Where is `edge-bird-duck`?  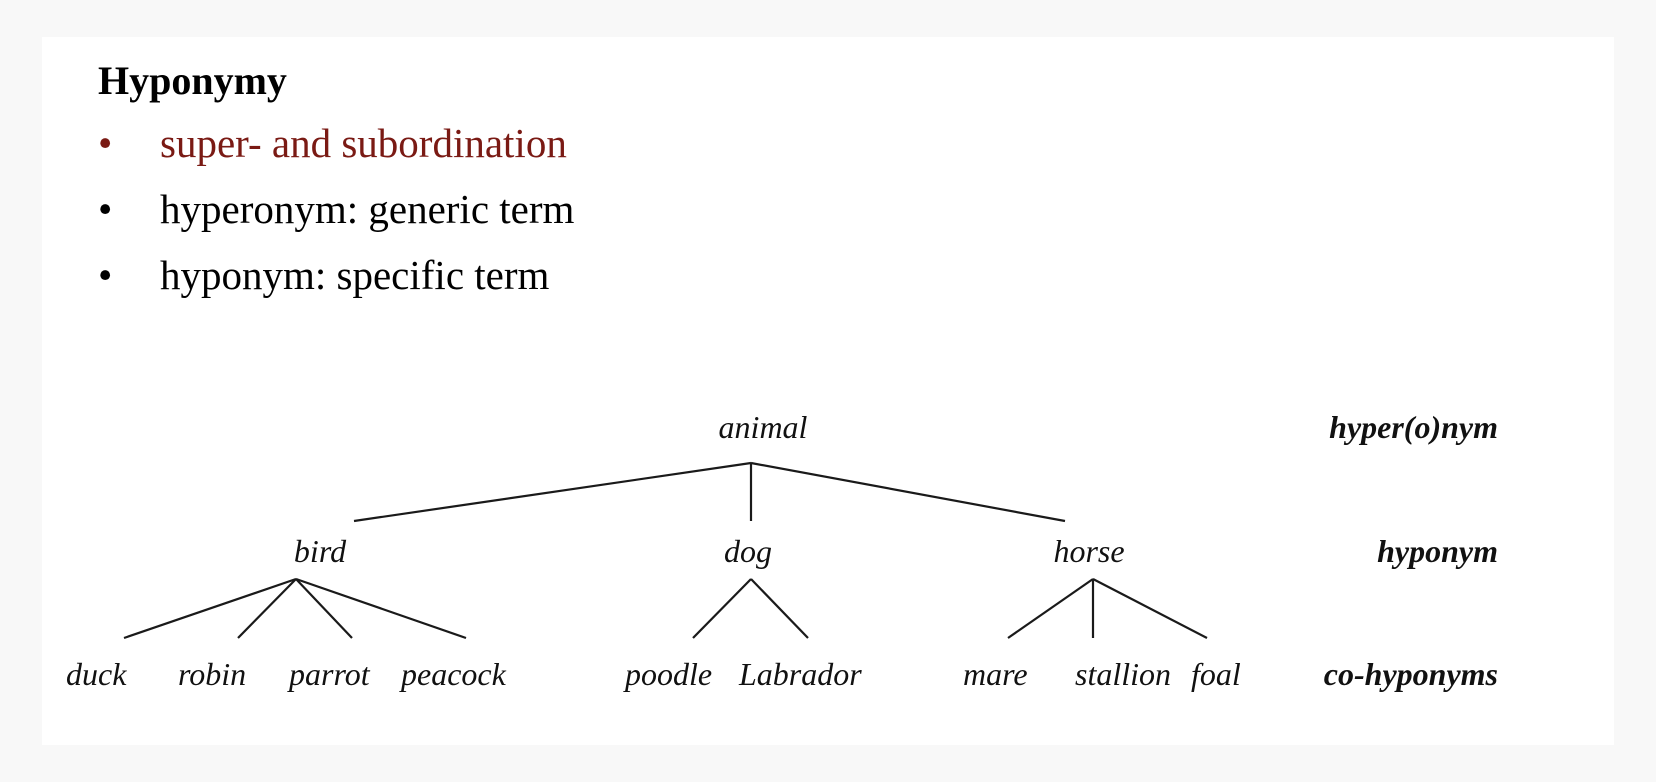 edge-bird-duck is located at coordinates (210, 608).